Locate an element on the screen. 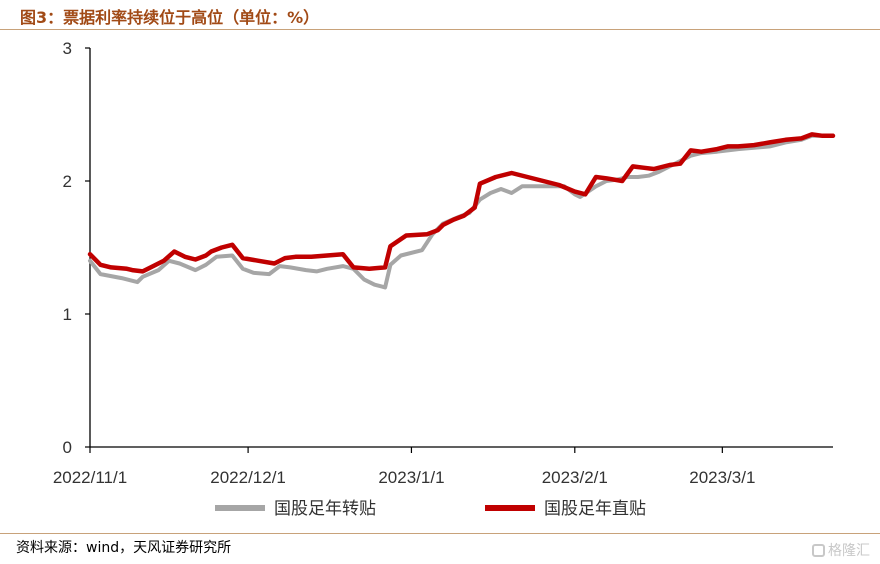  x-tick-label: 2023/2/1 is located at coordinates (575, 477).